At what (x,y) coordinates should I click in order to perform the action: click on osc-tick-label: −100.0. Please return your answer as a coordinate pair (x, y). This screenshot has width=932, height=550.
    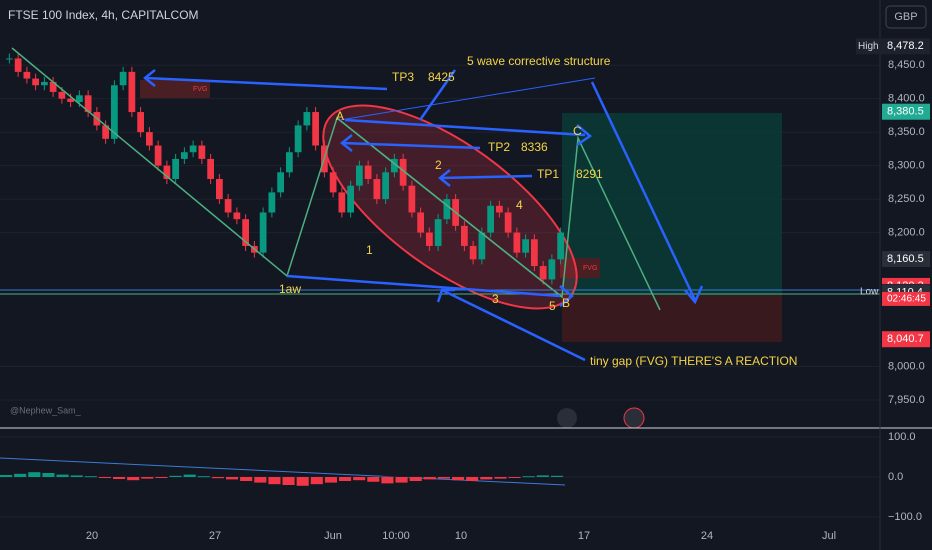
    Looking at the image, I should click on (905, 517).